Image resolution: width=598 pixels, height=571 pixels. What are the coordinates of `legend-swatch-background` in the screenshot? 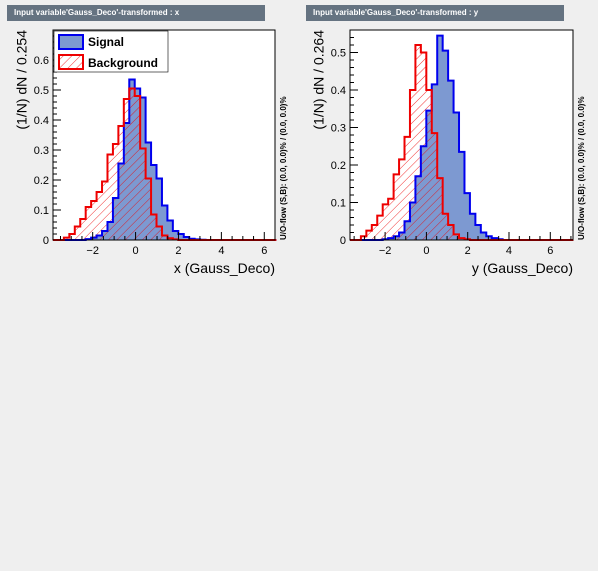 It's located at (71, 62).